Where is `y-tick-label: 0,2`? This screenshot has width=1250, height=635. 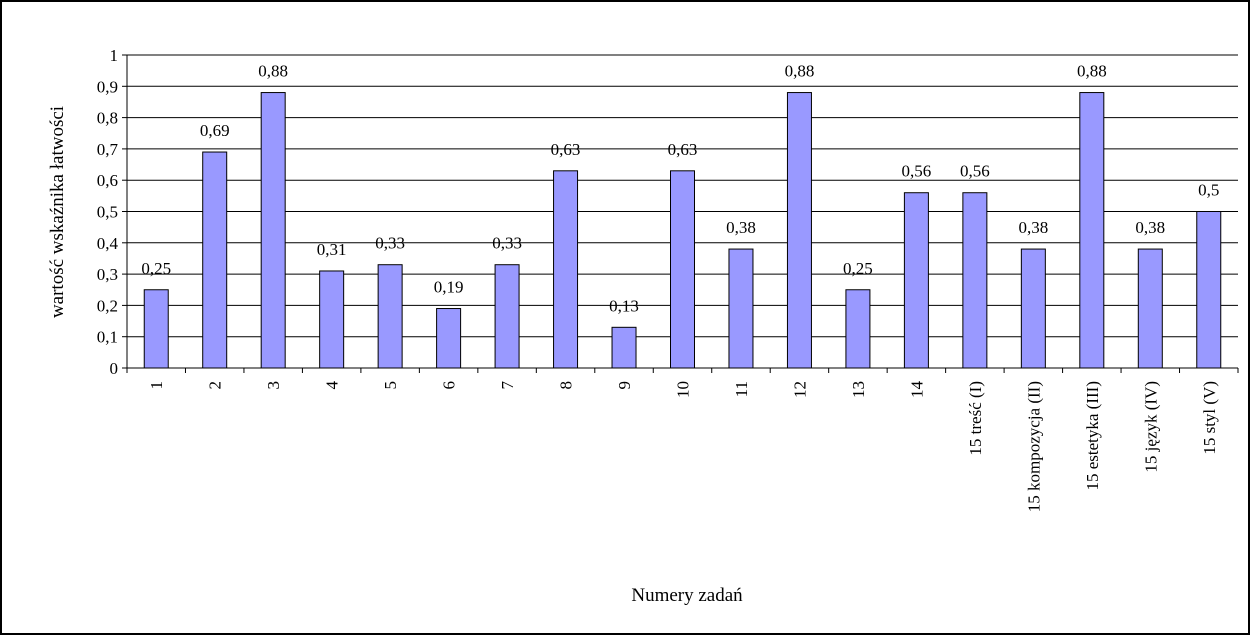
y-tick-label: 0,2 is located at coordinates (107, 305).